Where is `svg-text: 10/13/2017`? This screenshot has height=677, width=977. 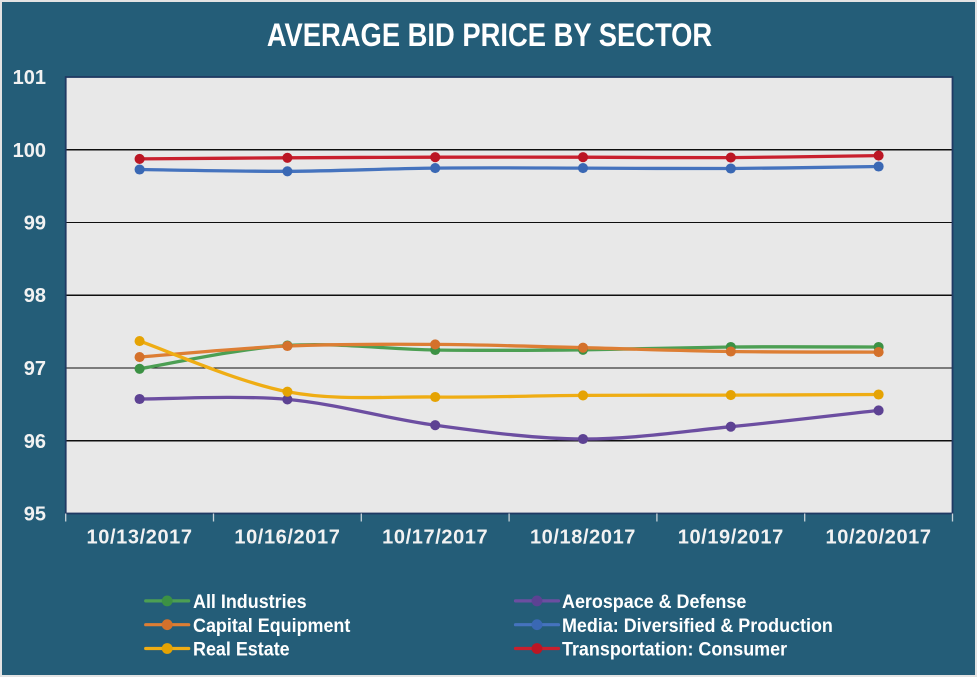 svg-text: 10/13/2017 is located at coordinates (140, 538).